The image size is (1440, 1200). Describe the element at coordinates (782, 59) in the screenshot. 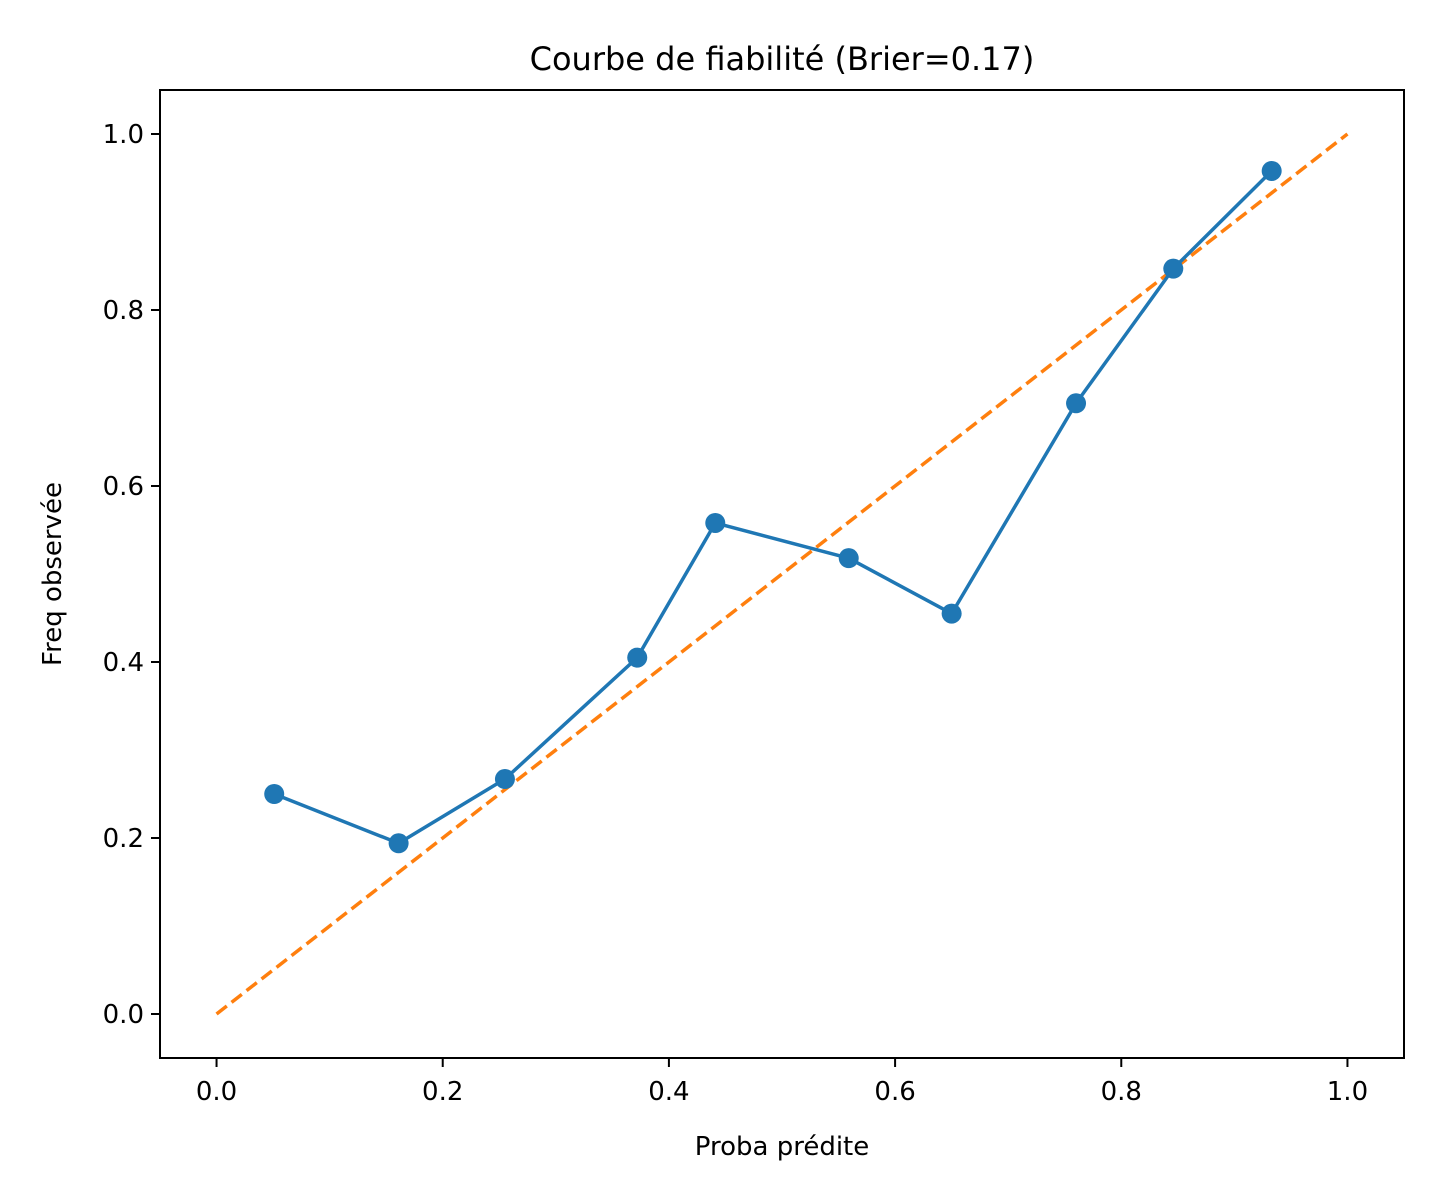

I see `chart-title: Courbe de fiabilité (Brier=0.17)` at that location.